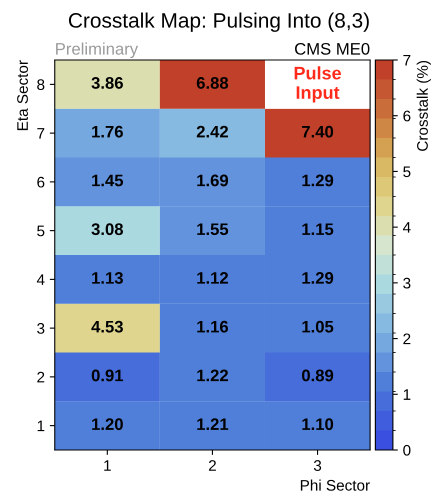  What do you see at coordinates (107, 83) in the screenshot?
I see `data-label: 3.86` at bounding box center [107, 83].